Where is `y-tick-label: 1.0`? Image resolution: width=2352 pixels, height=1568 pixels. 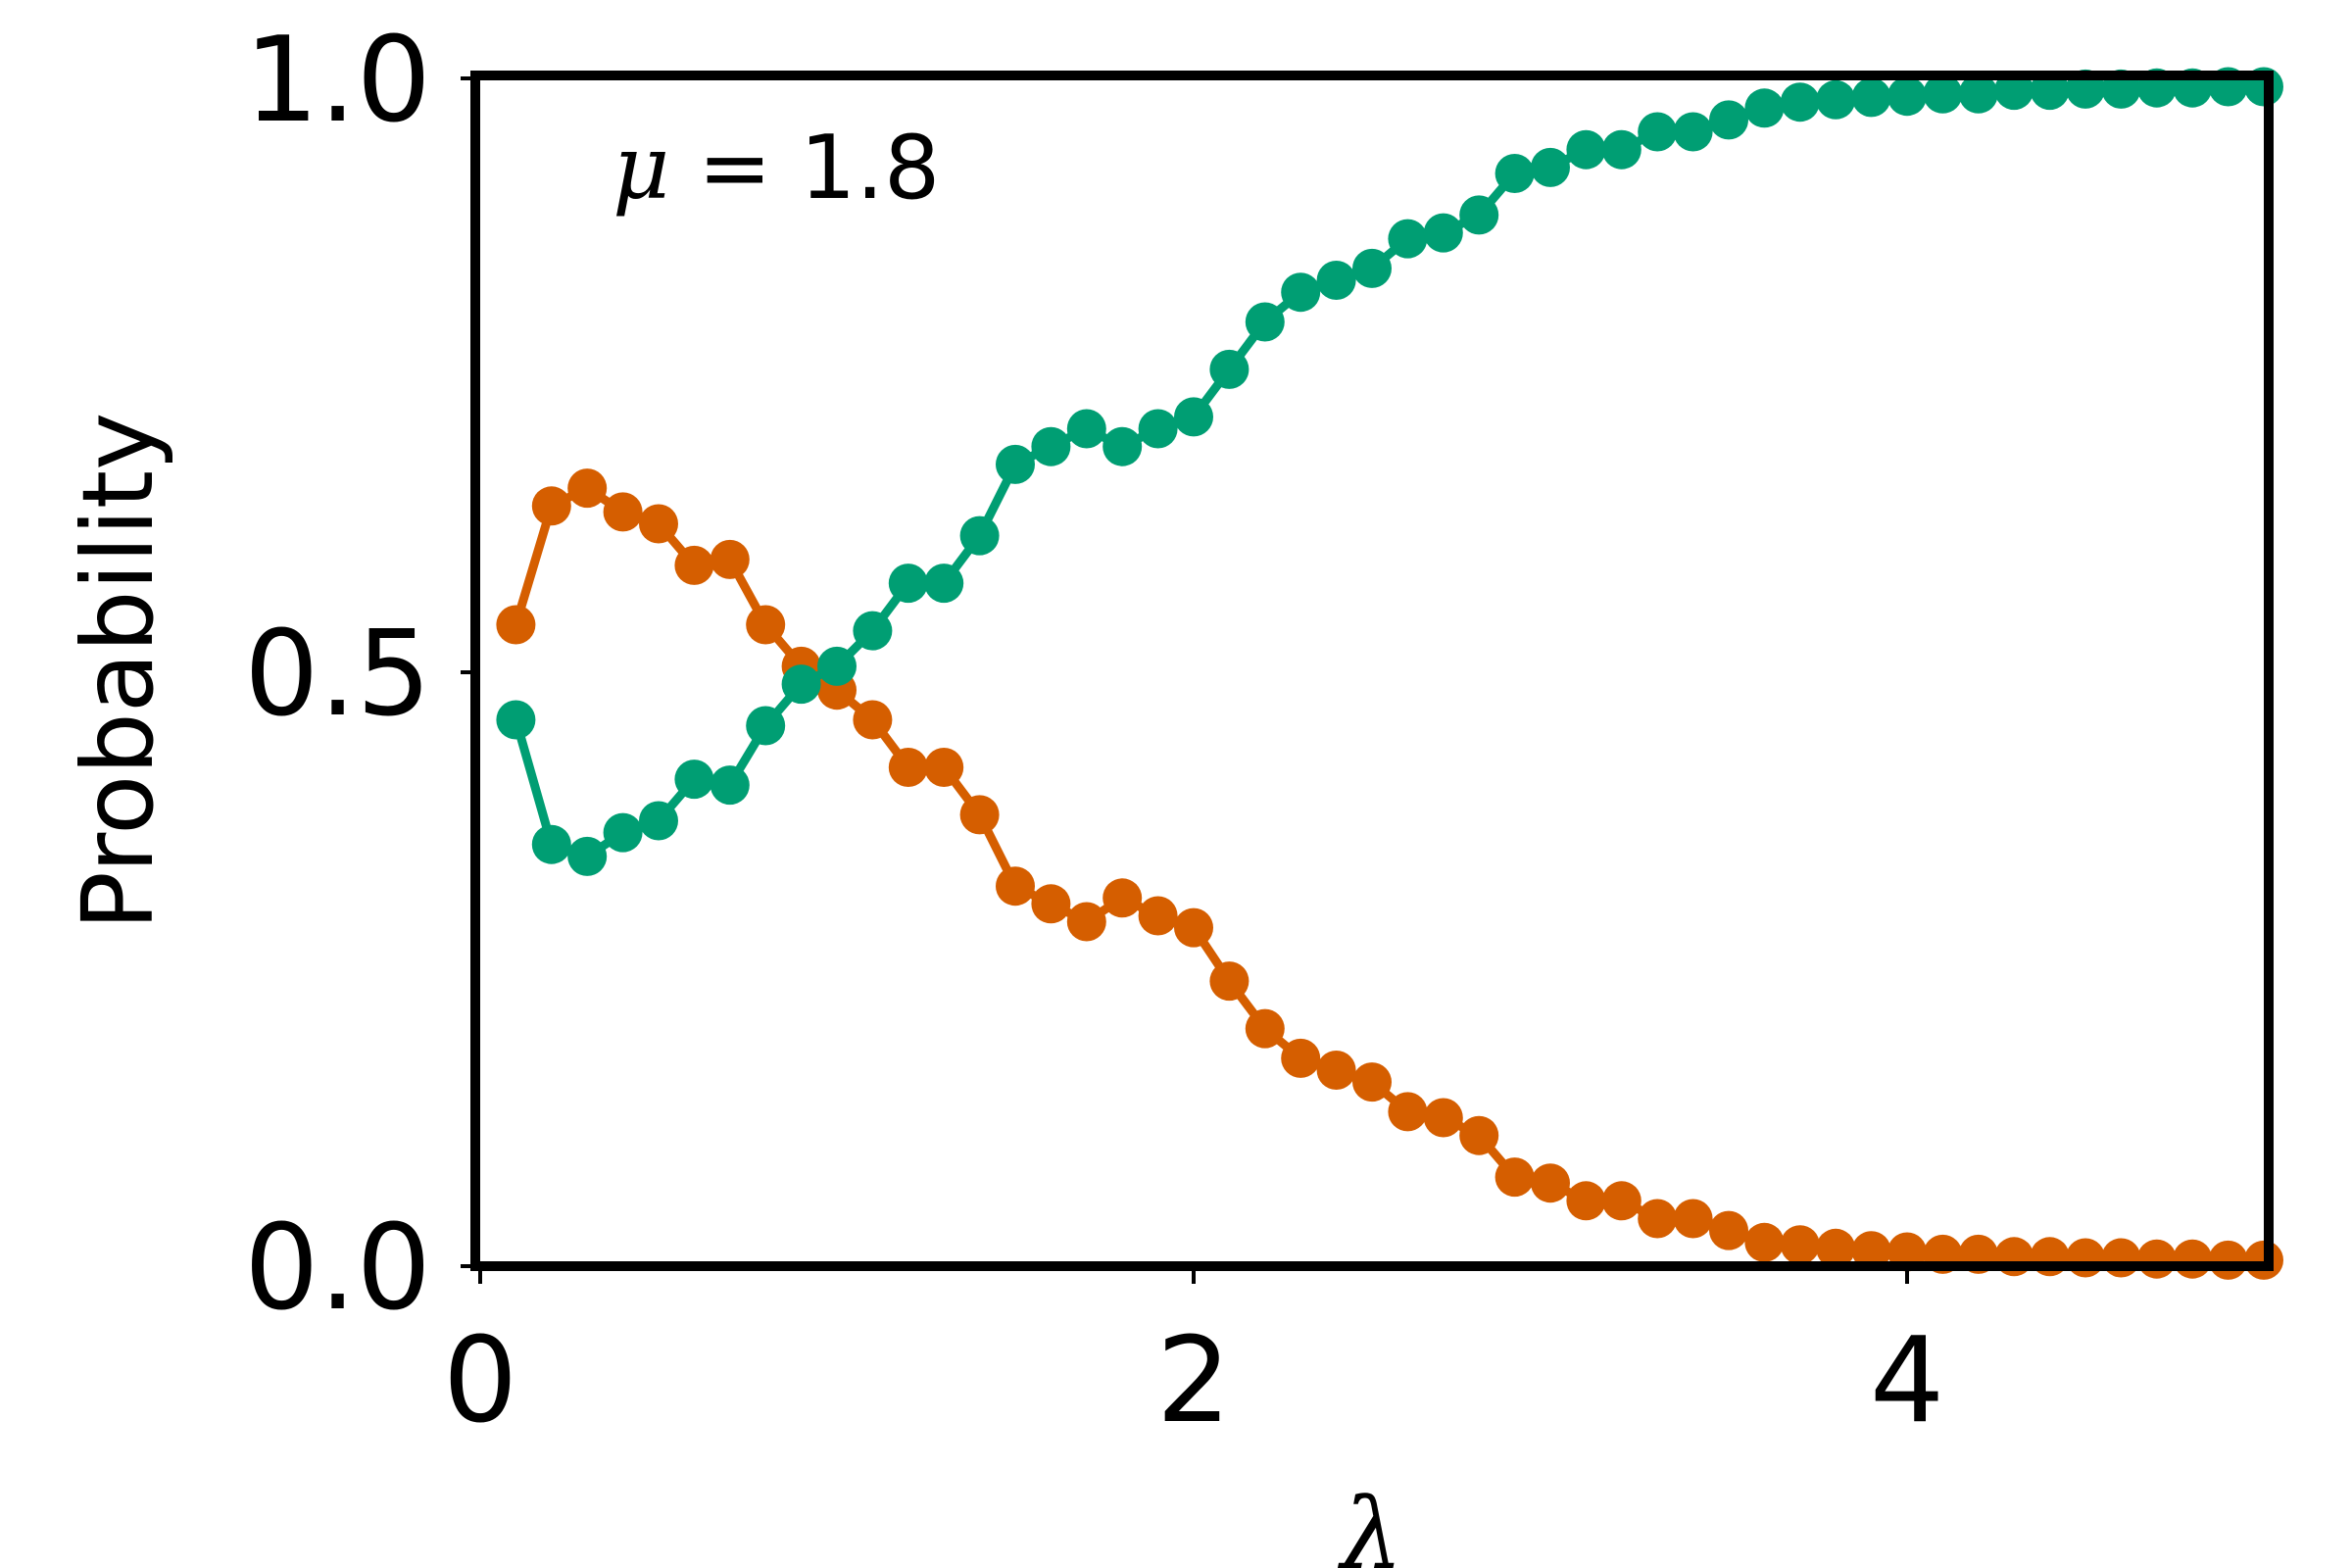 y-tick-label: 1.0 is located at coordinates (337, 81).